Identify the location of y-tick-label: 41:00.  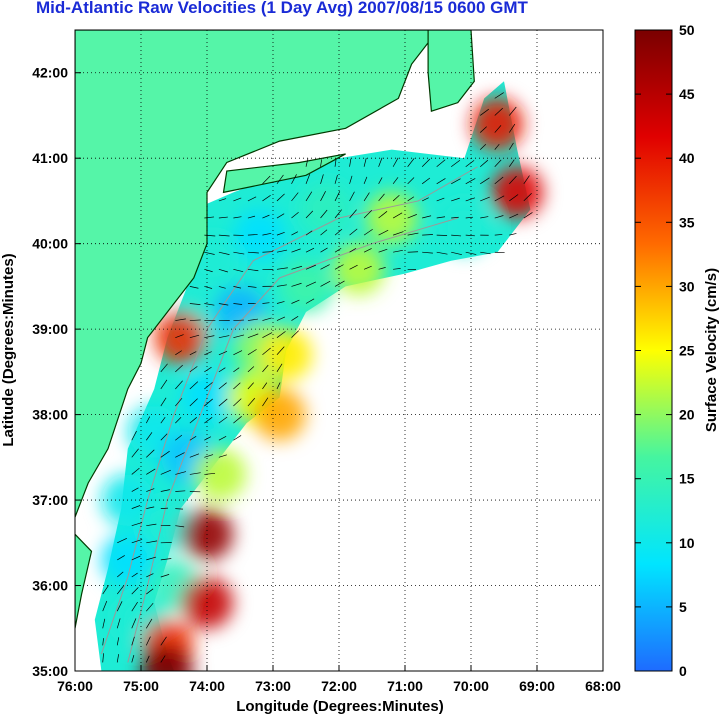
(50, 158).